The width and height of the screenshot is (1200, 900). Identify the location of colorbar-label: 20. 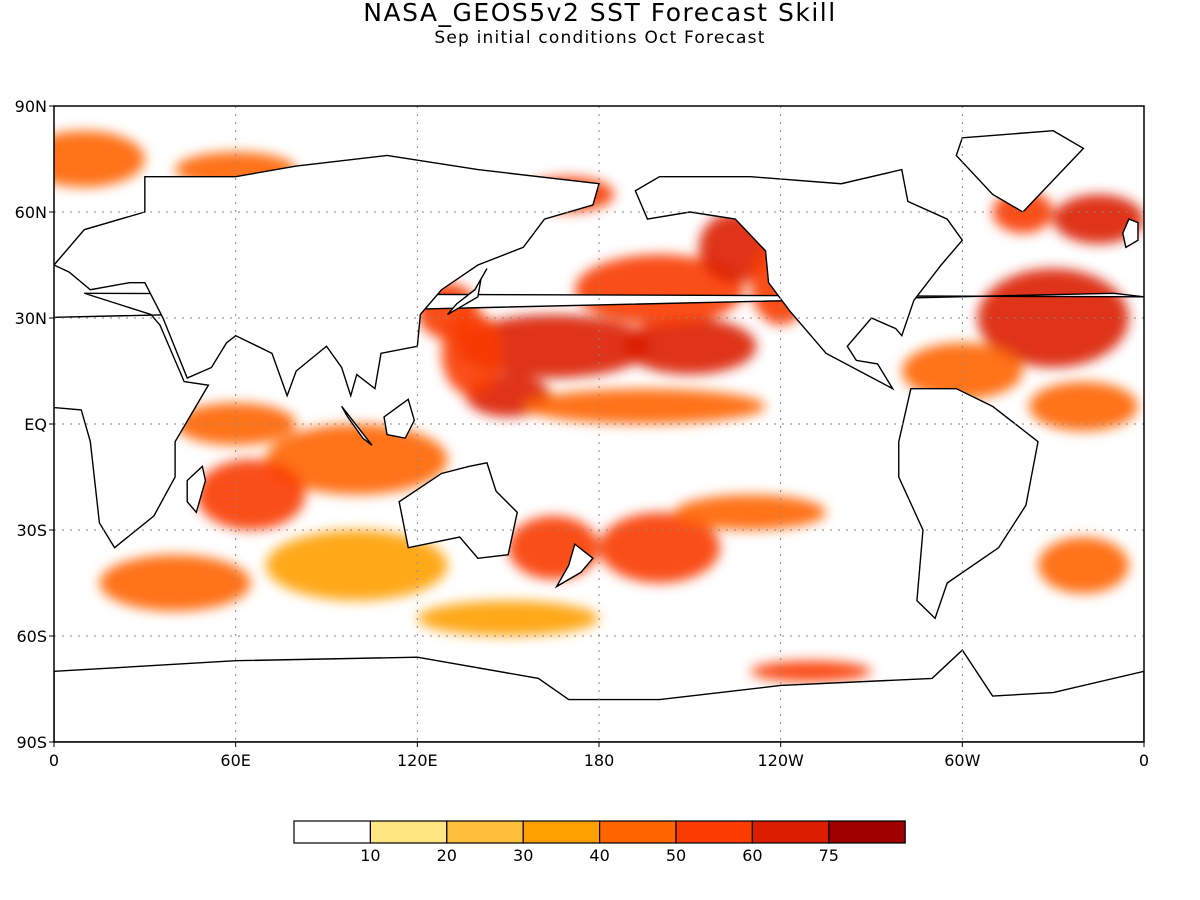
(447, 855).